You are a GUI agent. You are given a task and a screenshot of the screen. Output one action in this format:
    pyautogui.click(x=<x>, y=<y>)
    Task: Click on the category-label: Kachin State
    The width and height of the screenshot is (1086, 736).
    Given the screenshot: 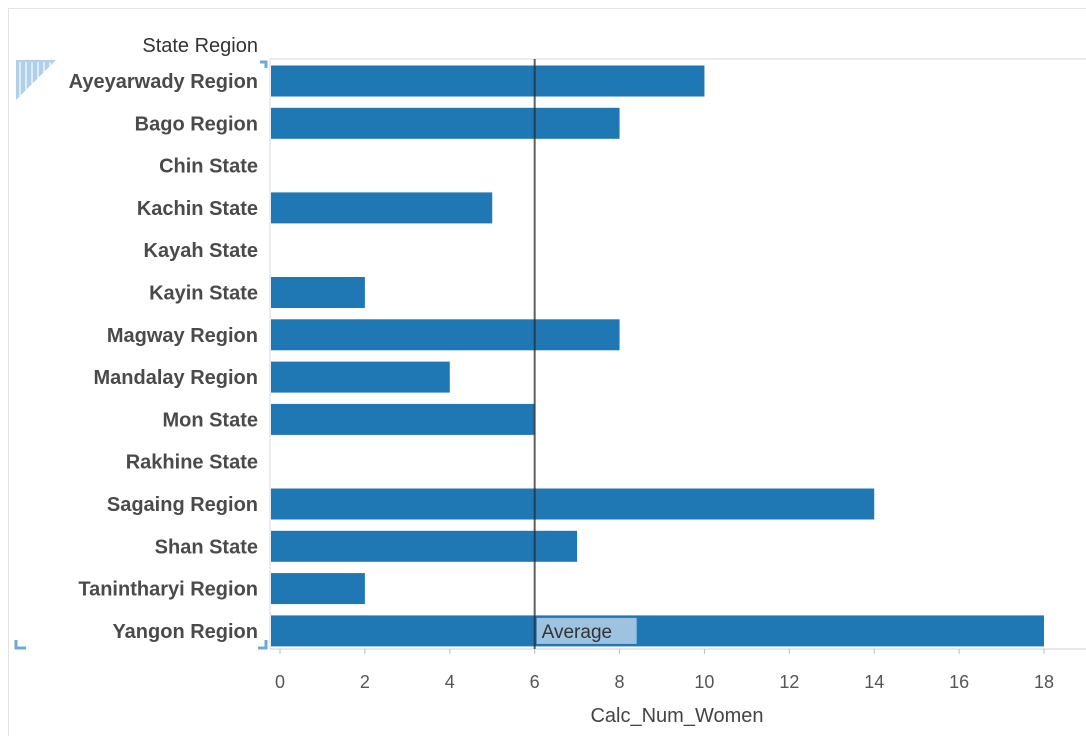 What is the action you would take?
    pyautogui.click(x=197, y=209)
    